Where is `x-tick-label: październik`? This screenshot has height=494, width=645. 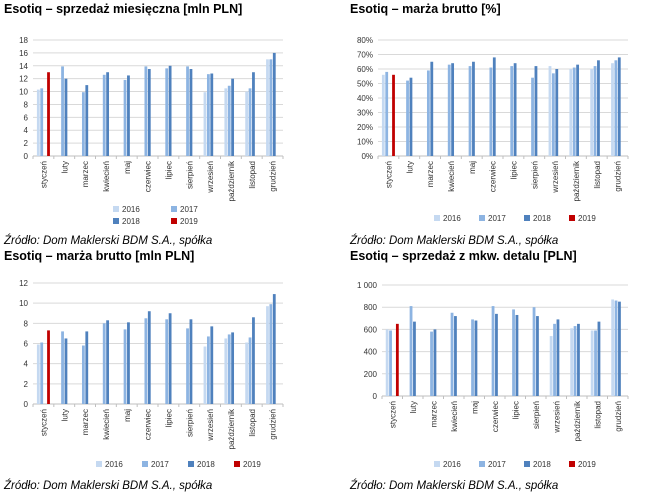 x-tick-label: październik is located at coordinates (231, 428).